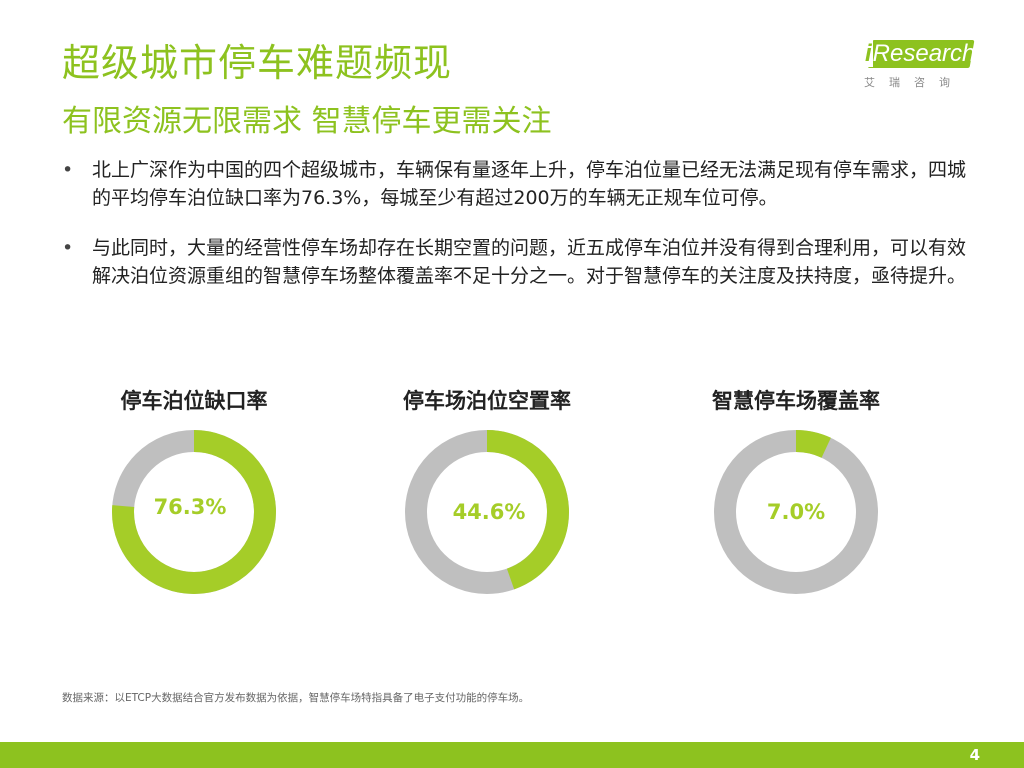 This screenshot has width=1024, height=768. What do you see at coordinates (924, 53) in the screenshot?
I see `logo-brand-rest: Research` at bounding box center [924, 53].